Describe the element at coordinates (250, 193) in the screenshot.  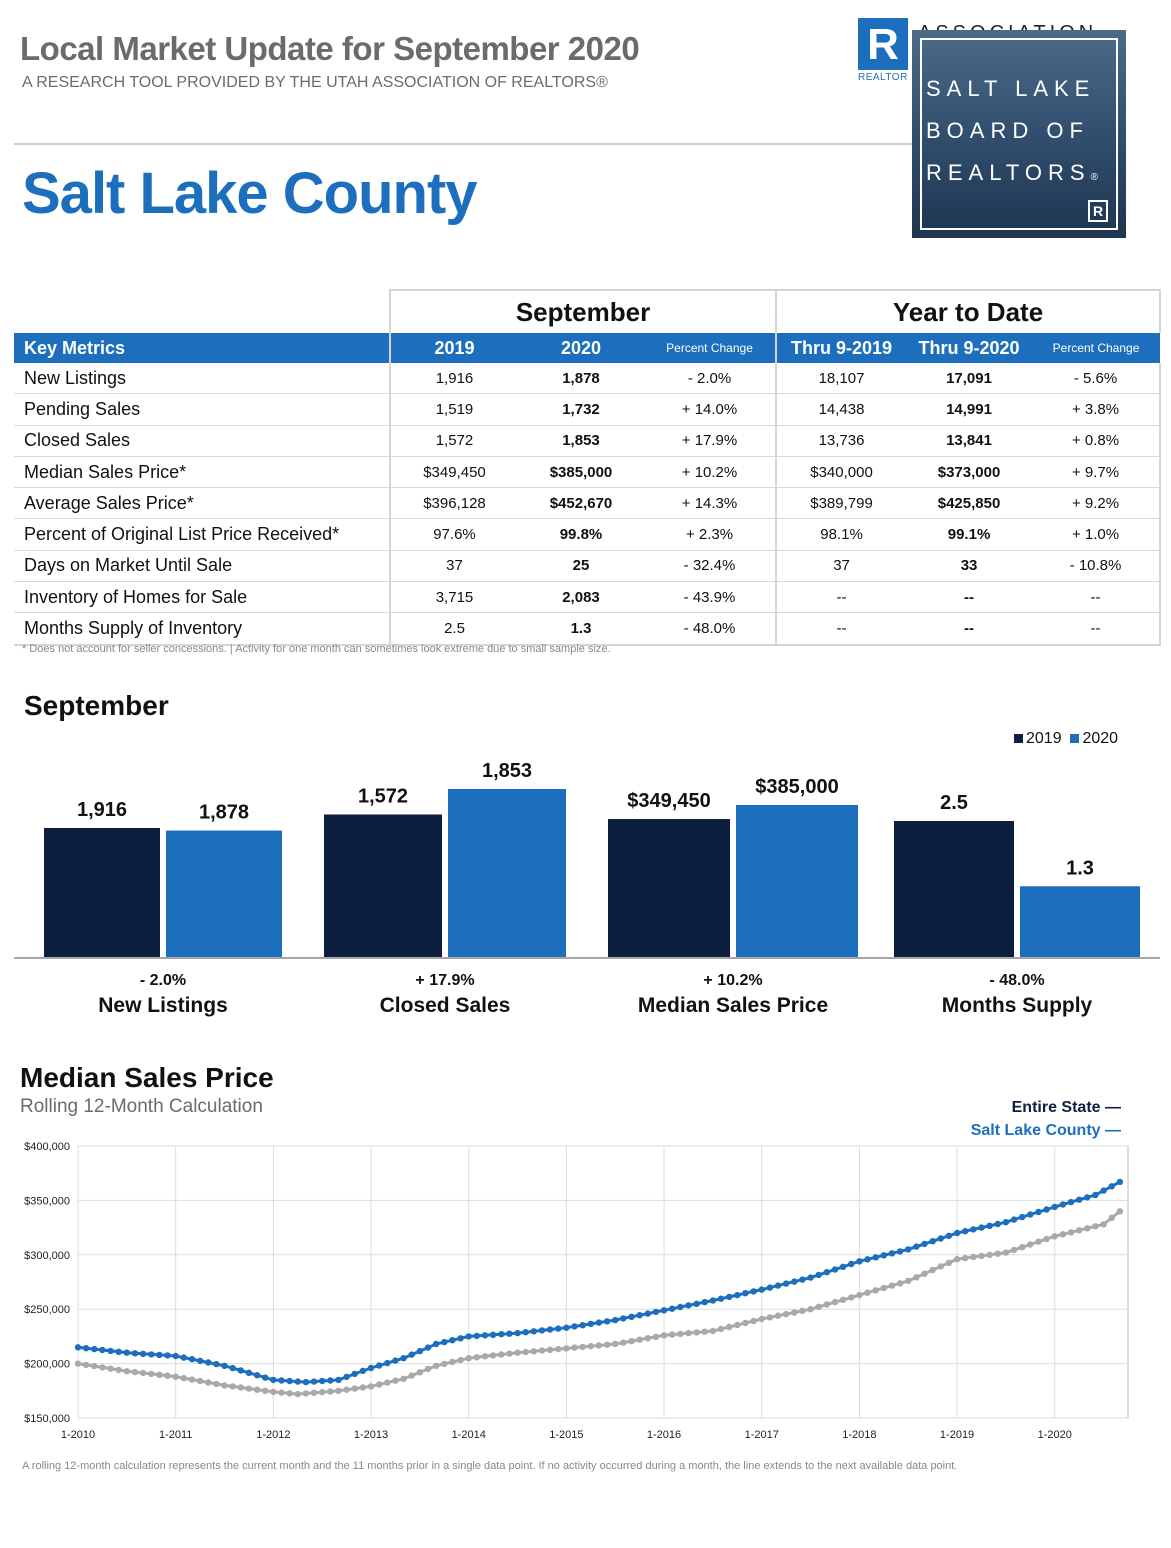
I see `area-title: Salt Lake County` at that location.